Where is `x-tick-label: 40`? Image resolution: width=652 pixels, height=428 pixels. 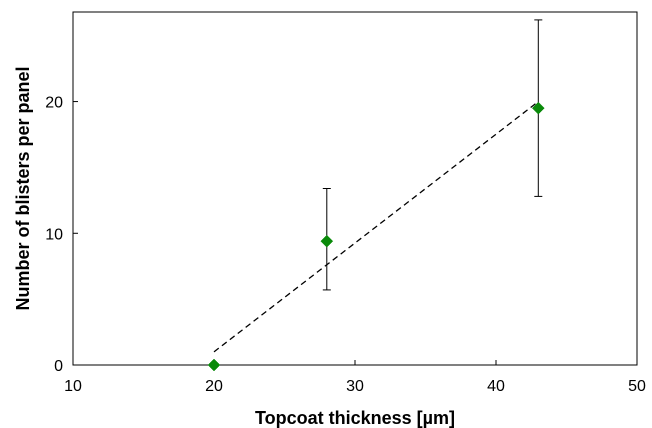
x-tick-label: 40 is located at coordinates (496, 386).